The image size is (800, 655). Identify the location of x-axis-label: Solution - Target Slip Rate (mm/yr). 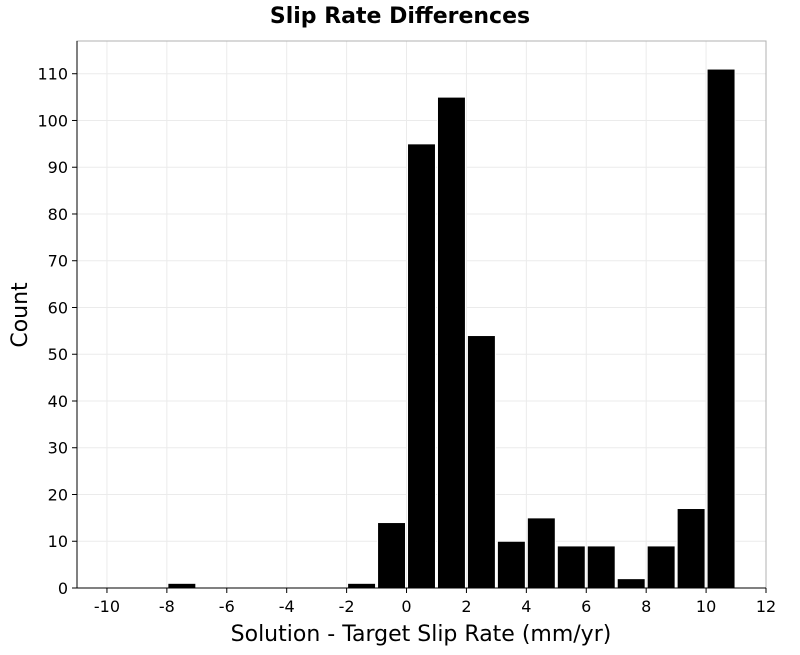
(421, 634).